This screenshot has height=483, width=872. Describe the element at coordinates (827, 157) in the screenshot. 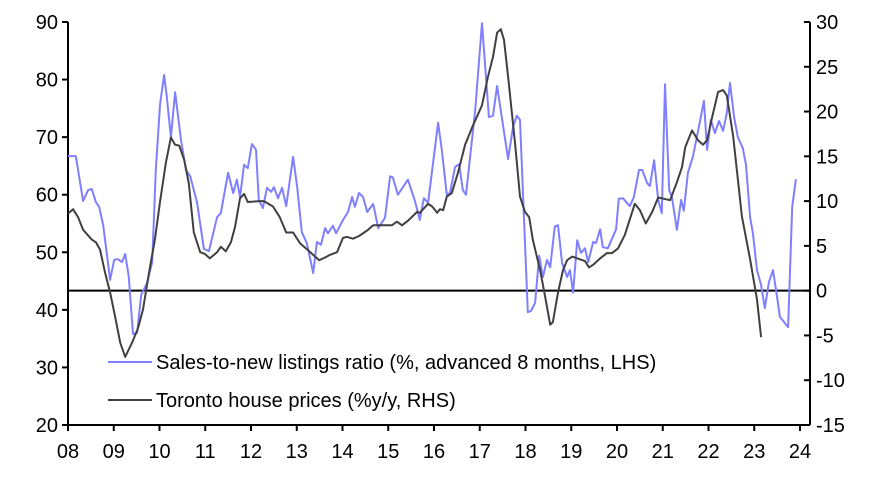

I see `right-tick-label: 15` at that location.